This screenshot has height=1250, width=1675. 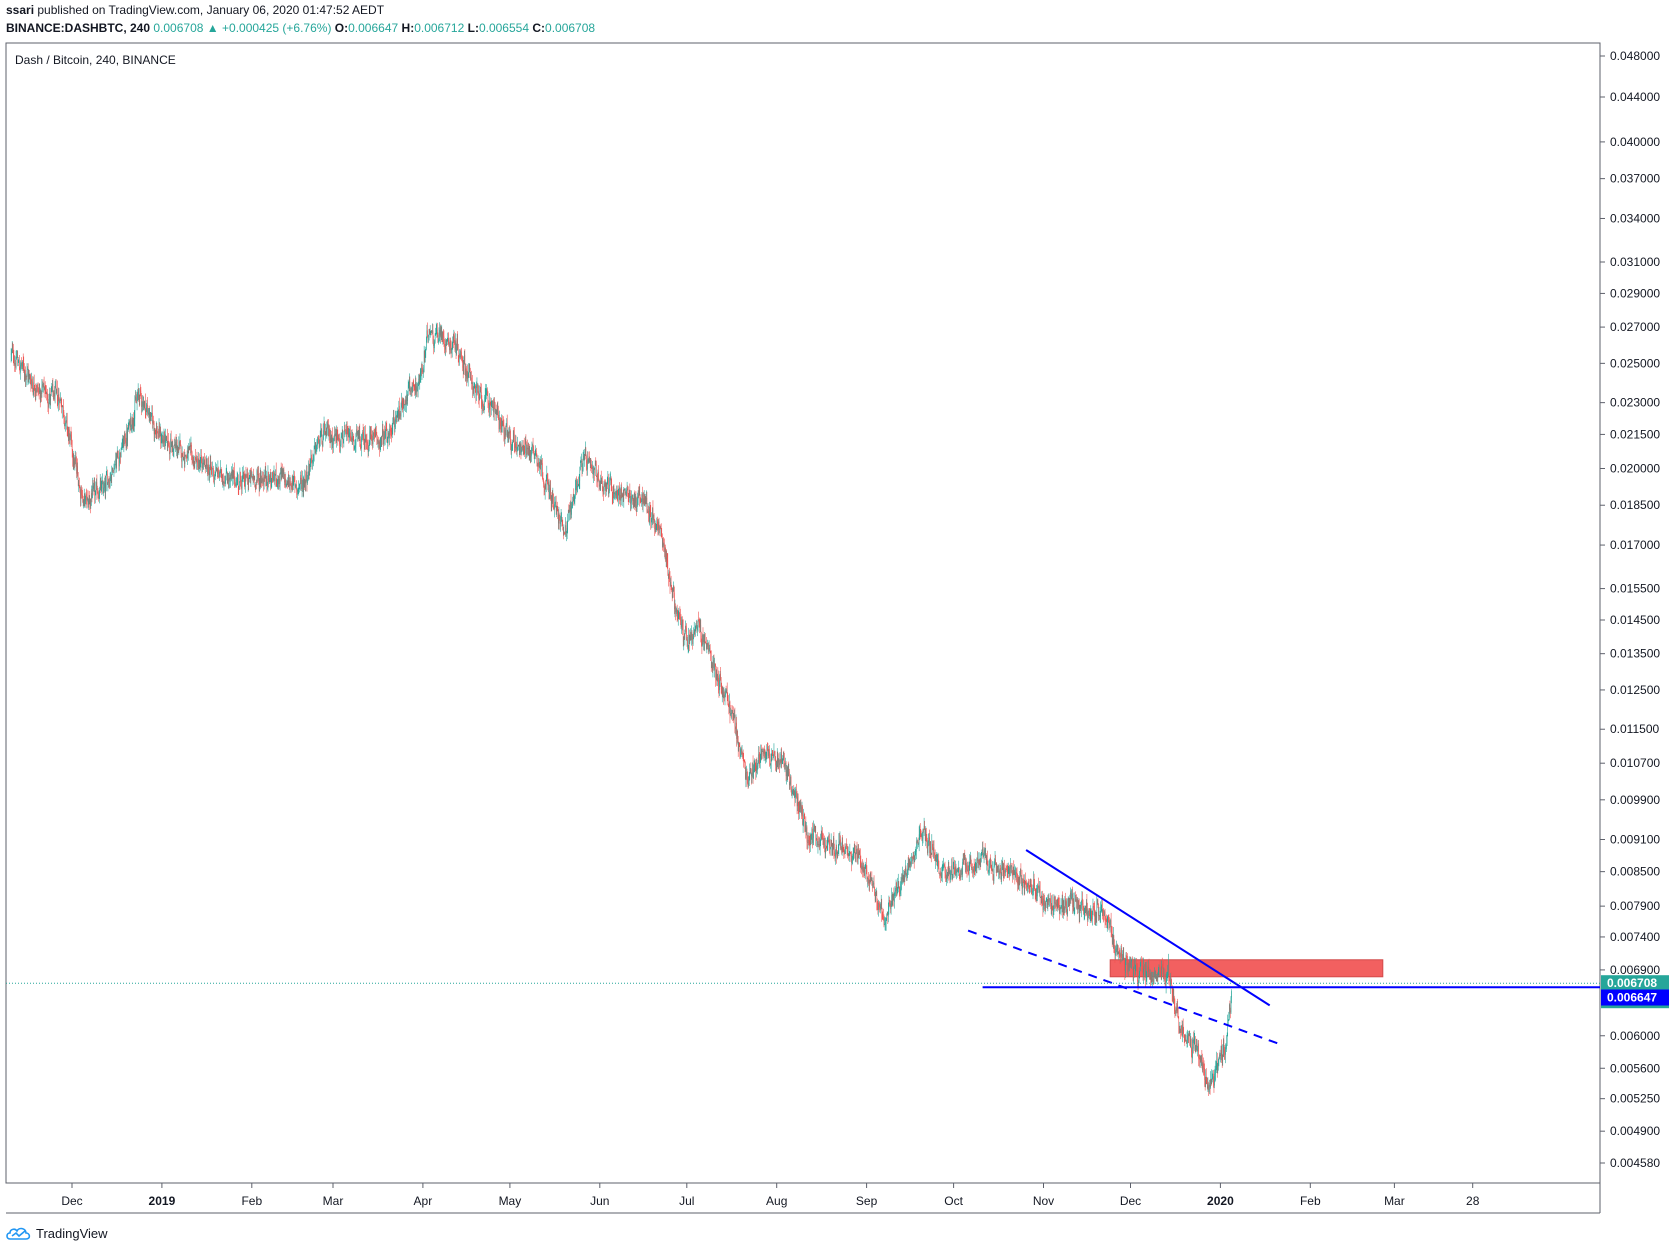 I want to click on x-tick-label: Jul, so click(x=686, y=1201).